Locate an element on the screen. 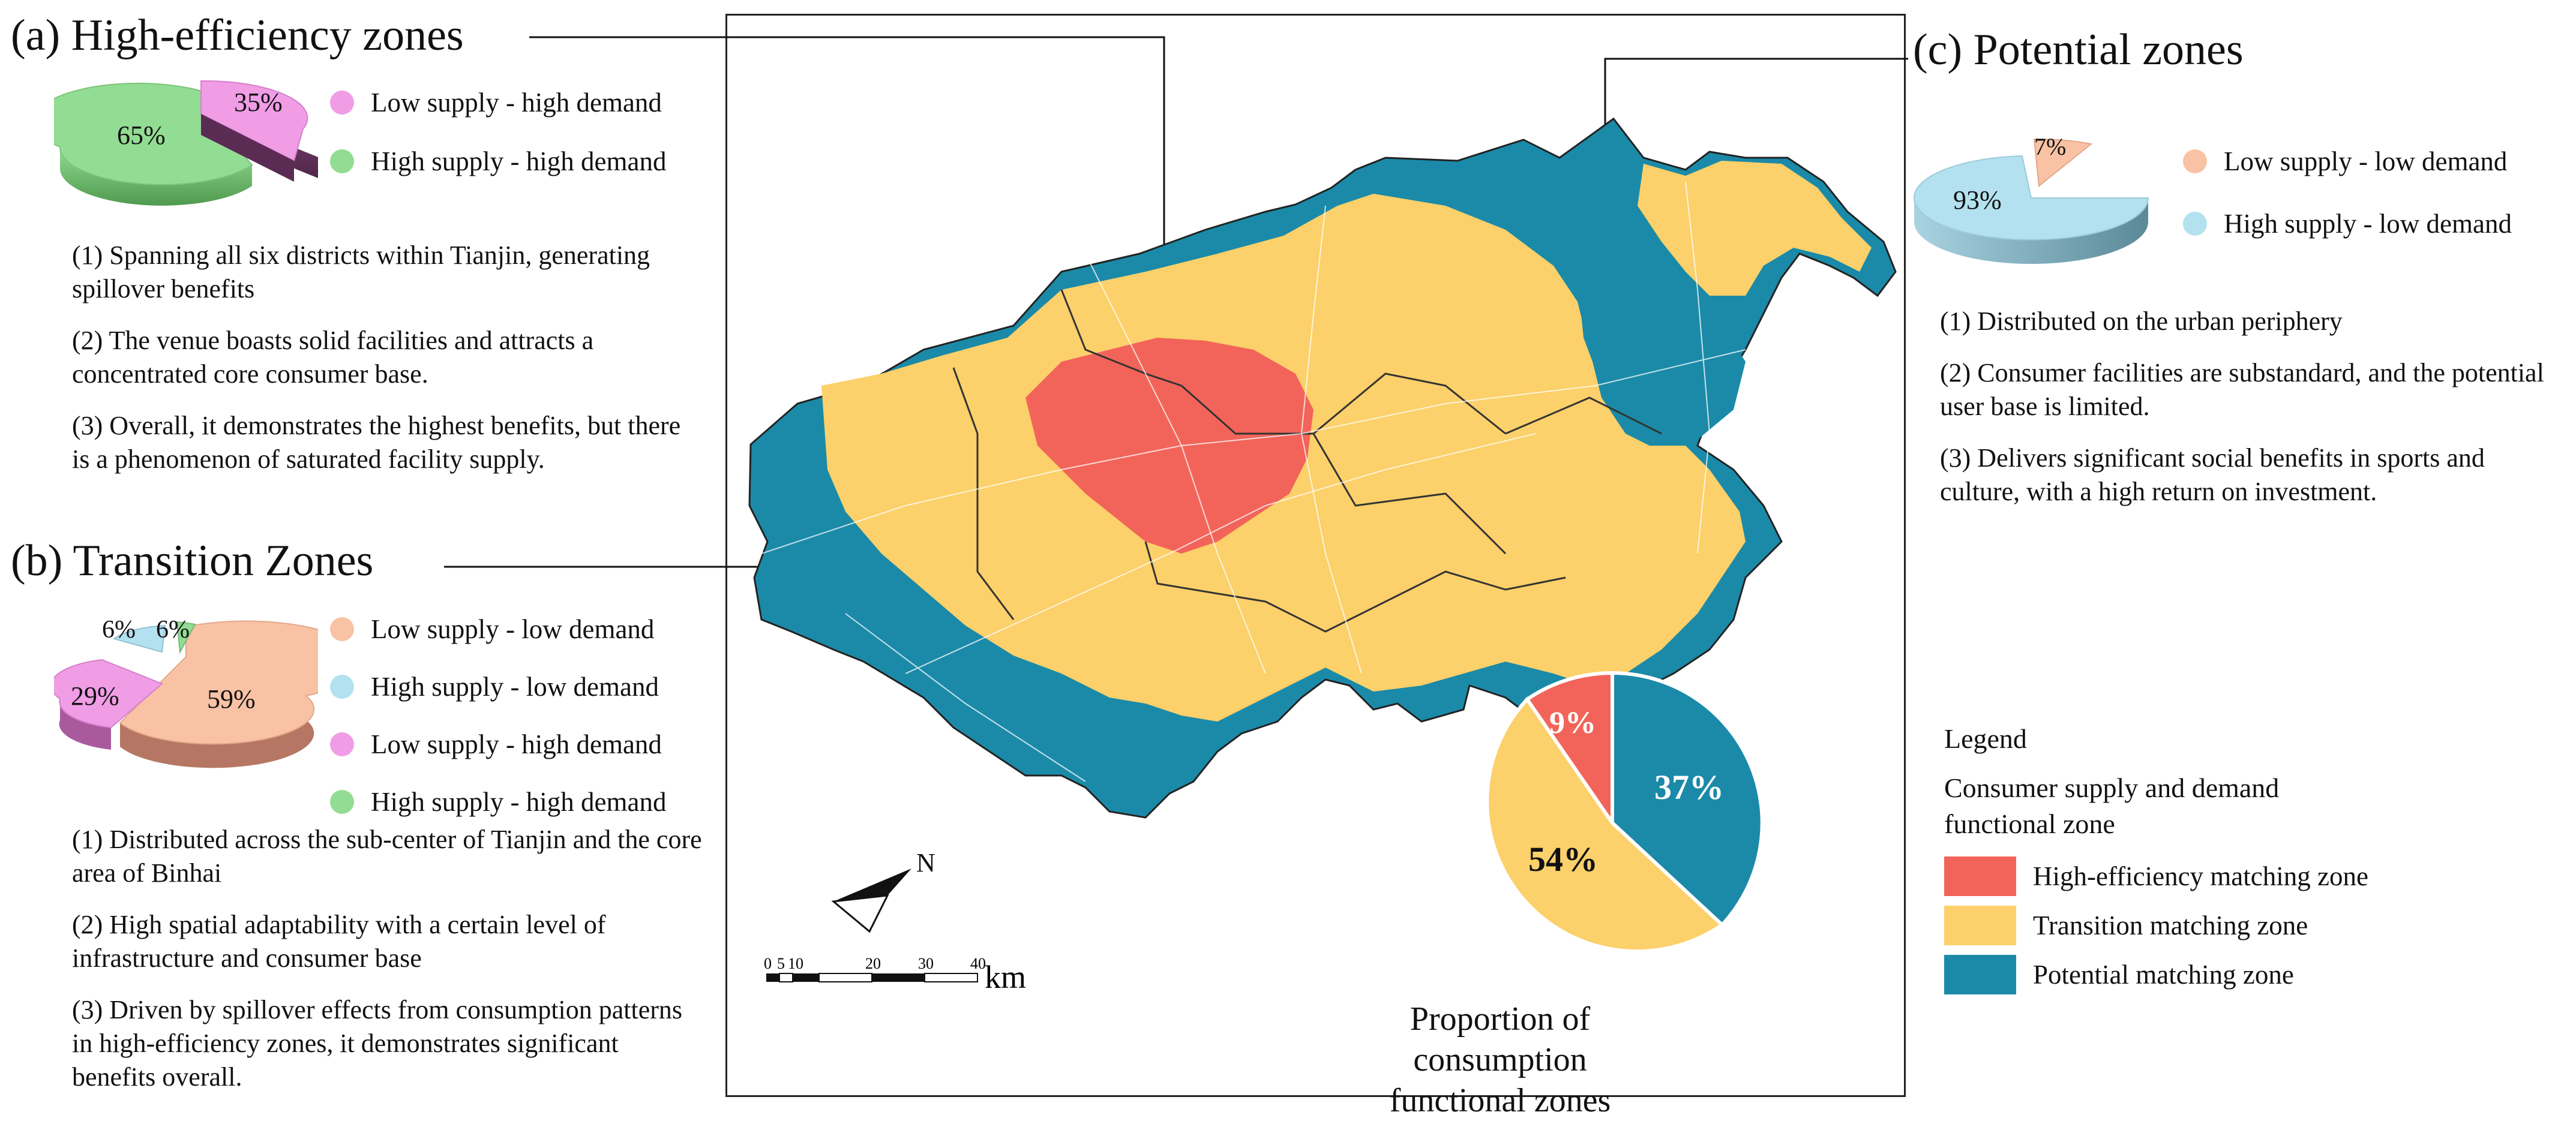 This screenshot has width=2576, height=1121. pie-c-side is located at coordinates (2031, 231).